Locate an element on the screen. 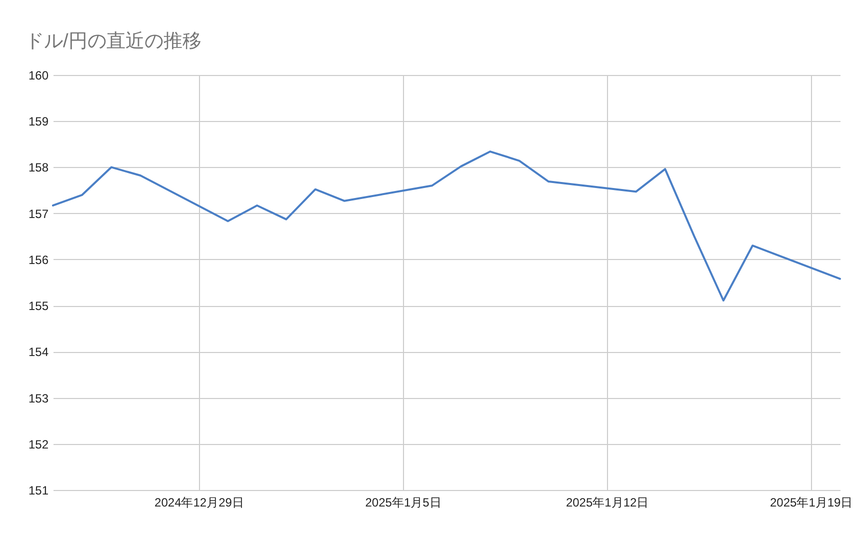 The height and width of the screenshot is (537, 867). y-tick-label: 152 is located at coordinates (38, 444).